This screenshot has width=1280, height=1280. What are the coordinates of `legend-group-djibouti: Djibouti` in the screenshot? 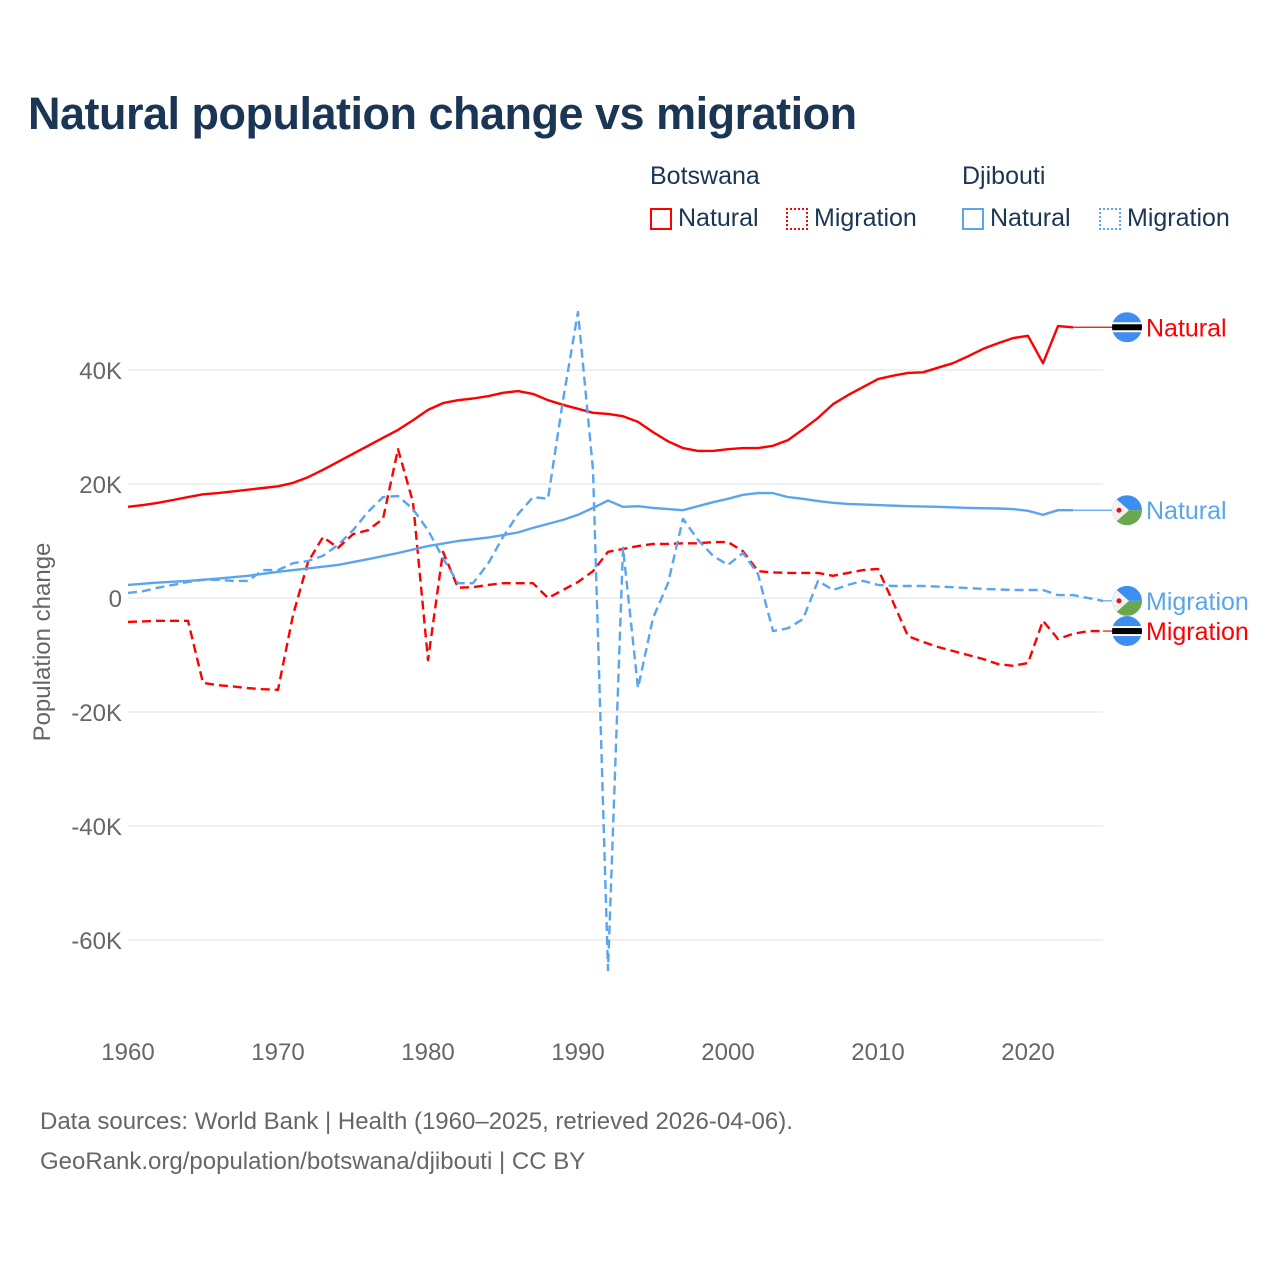 It's located at (1004, 176).